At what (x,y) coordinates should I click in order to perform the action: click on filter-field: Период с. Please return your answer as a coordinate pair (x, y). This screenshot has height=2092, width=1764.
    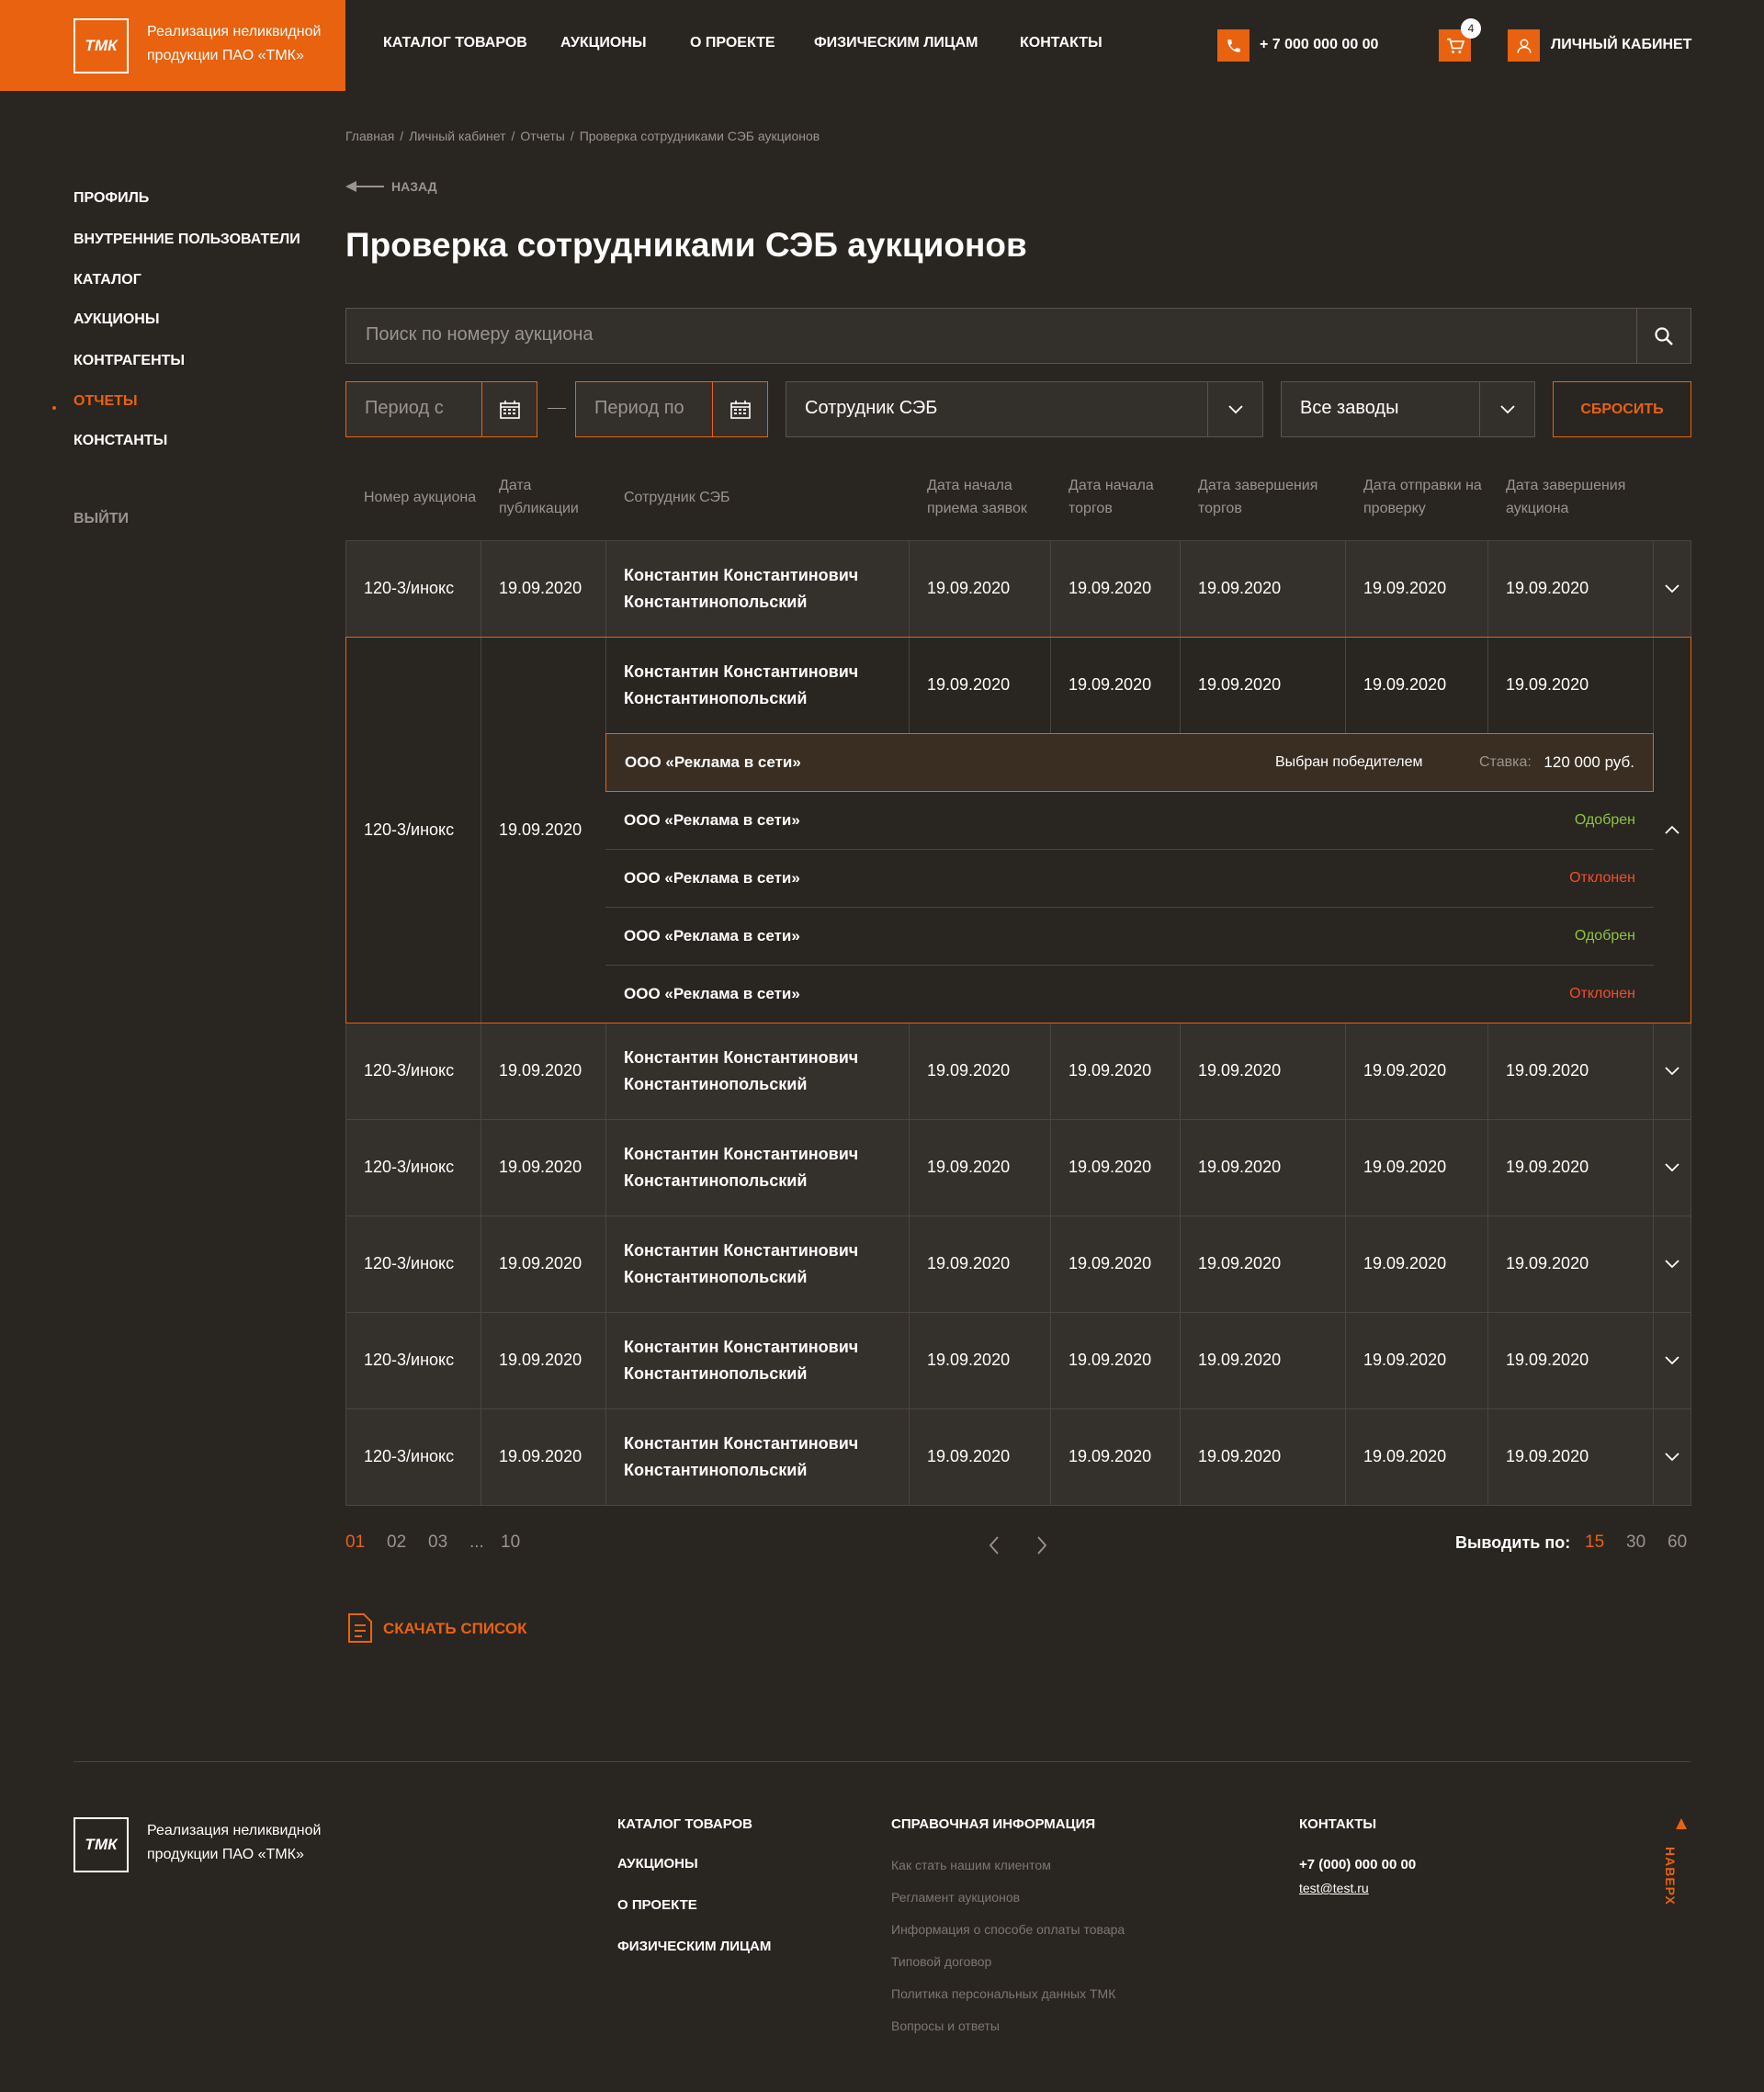
    Looking at the image, I should click on (441, 409).